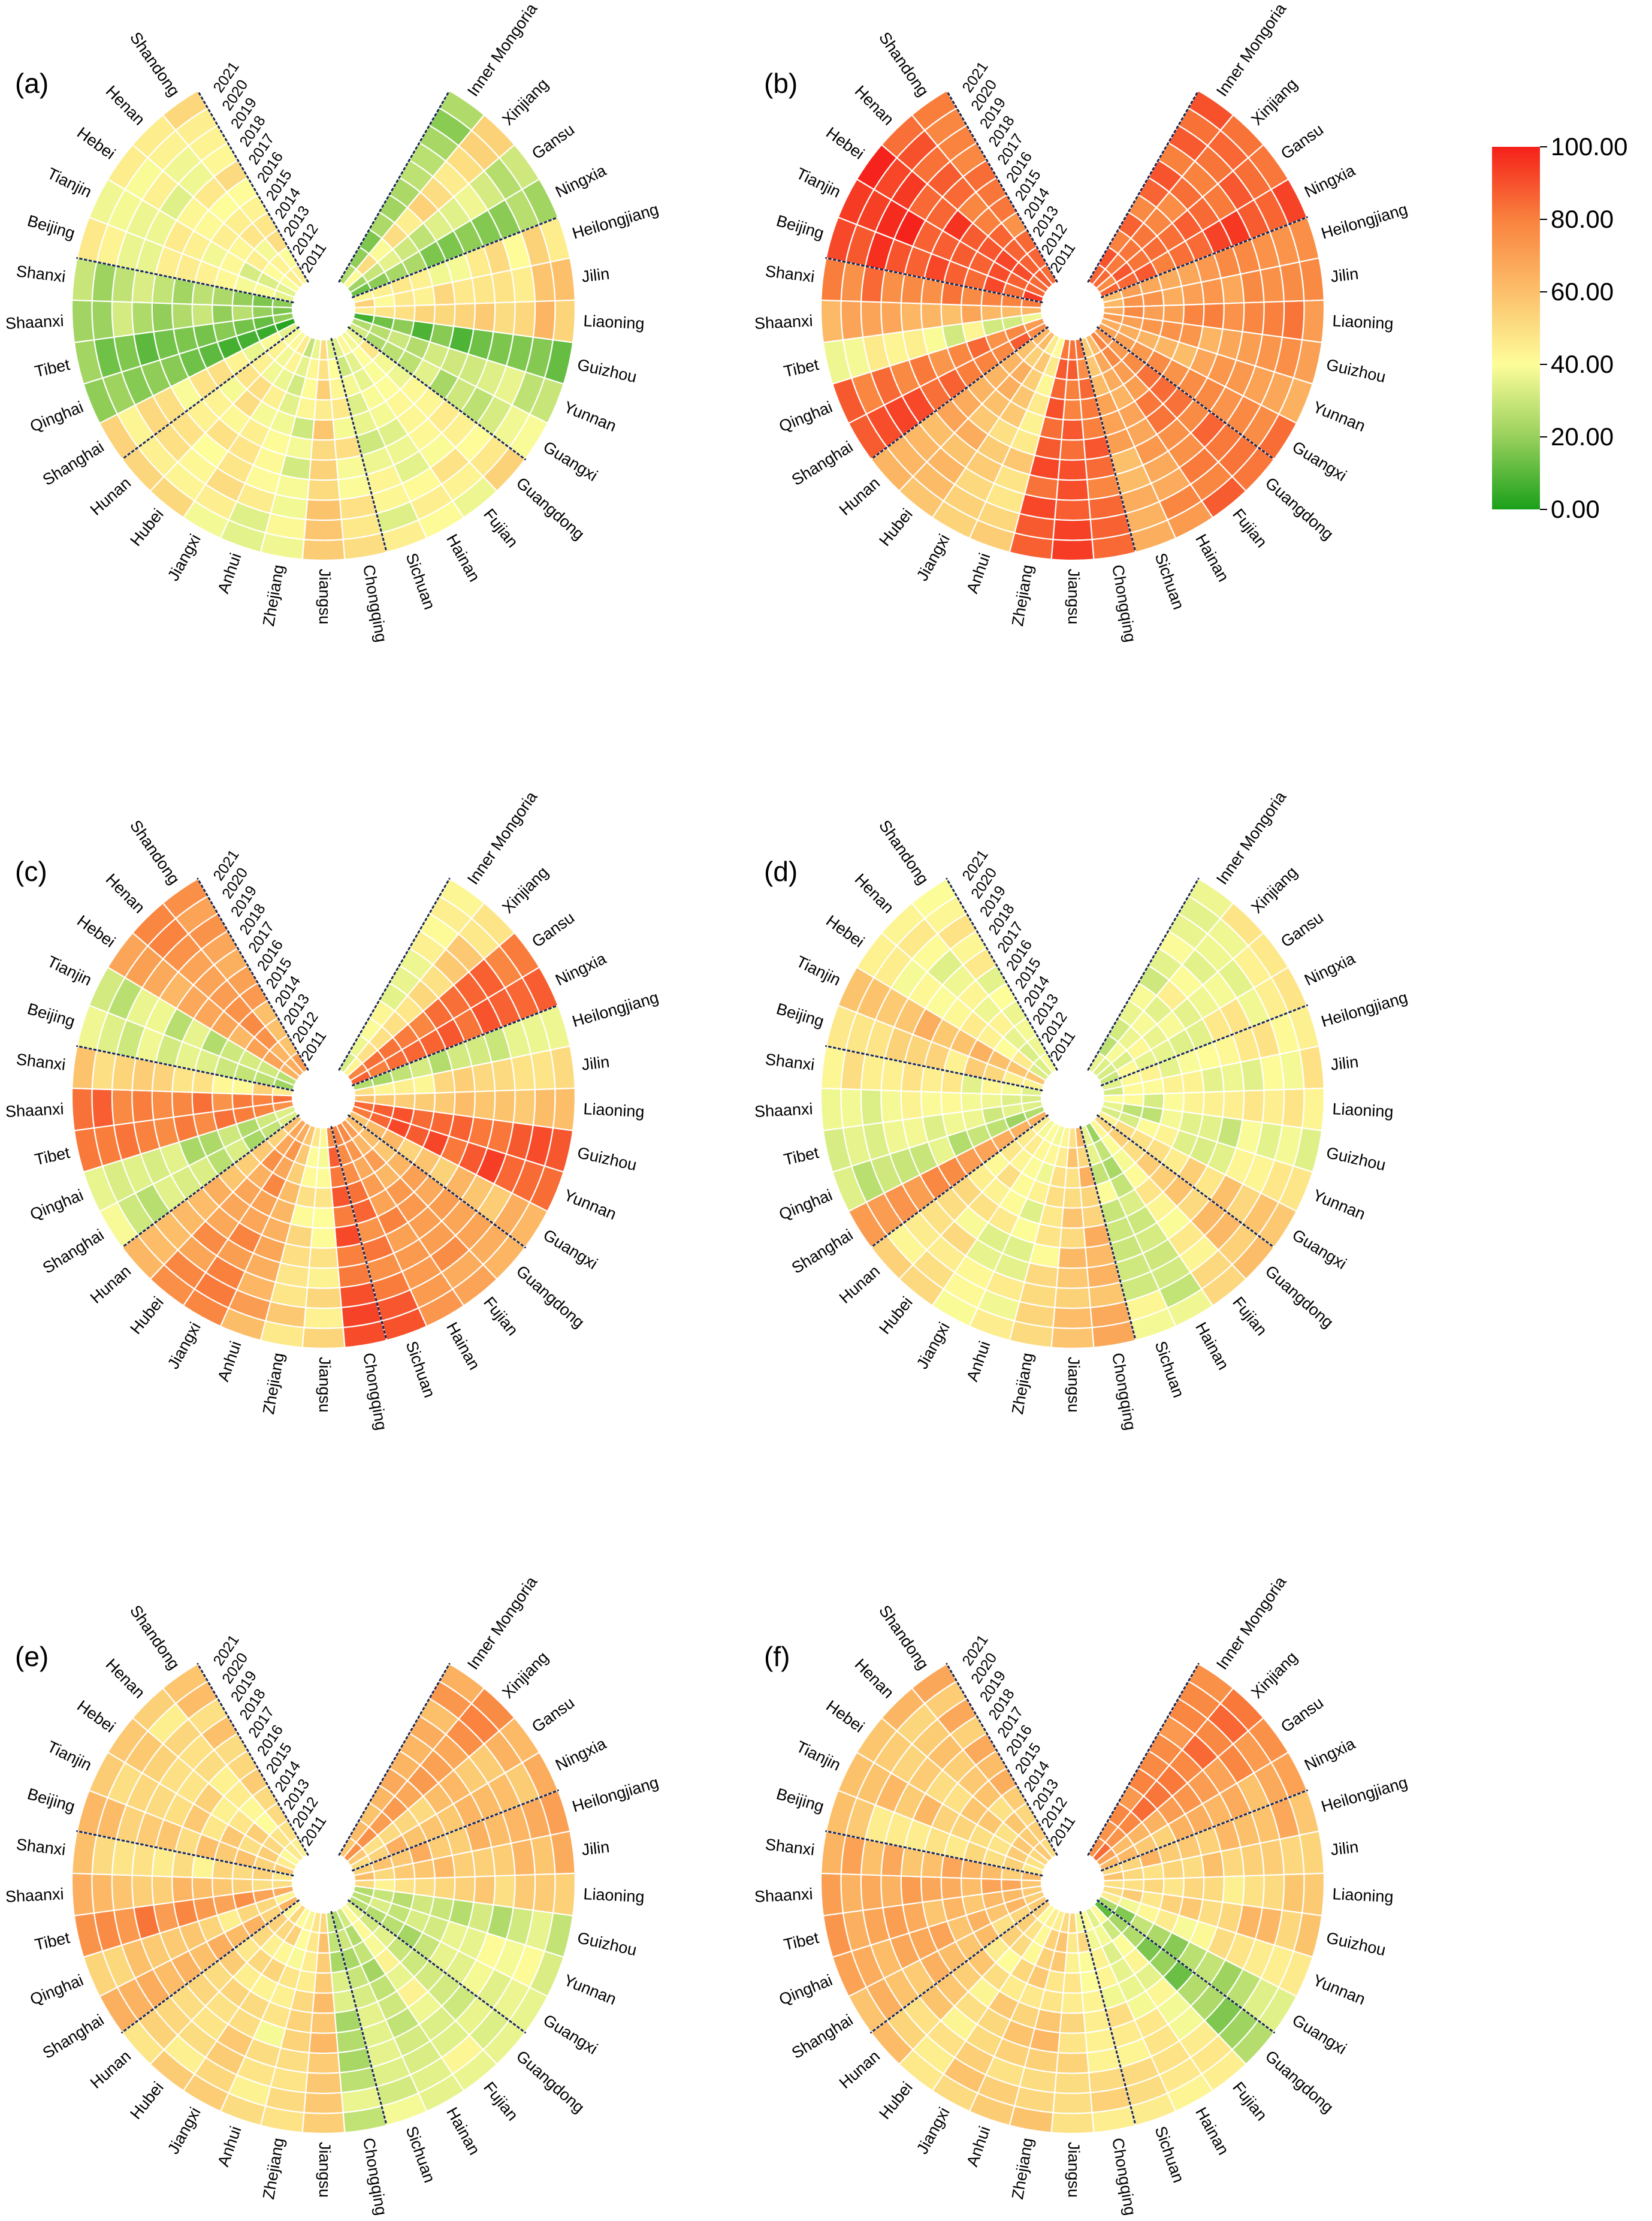 The image size is (1652, 2221). I want to click on colorbar-tick-label: 60.00, so click(1582, 291).